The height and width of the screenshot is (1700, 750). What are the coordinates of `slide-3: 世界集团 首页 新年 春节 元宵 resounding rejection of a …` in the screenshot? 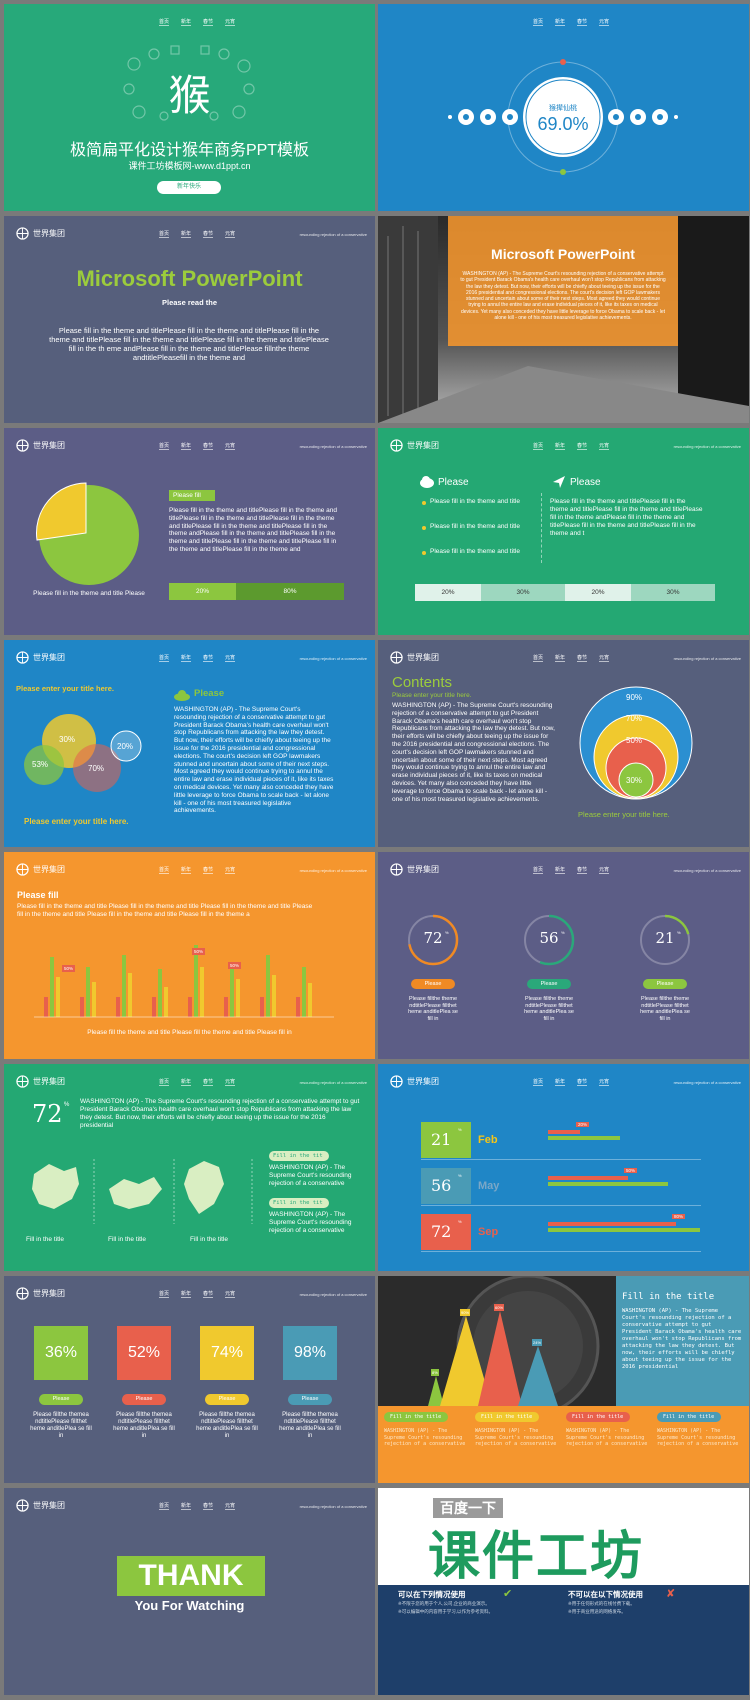 It's located at (189, 319).